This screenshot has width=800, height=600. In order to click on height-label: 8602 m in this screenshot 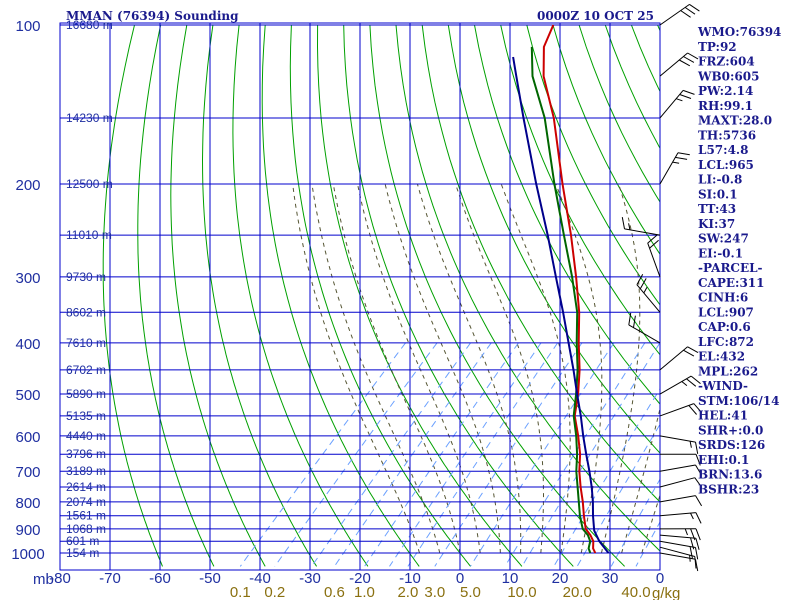, I will do `click(86, 312)`.